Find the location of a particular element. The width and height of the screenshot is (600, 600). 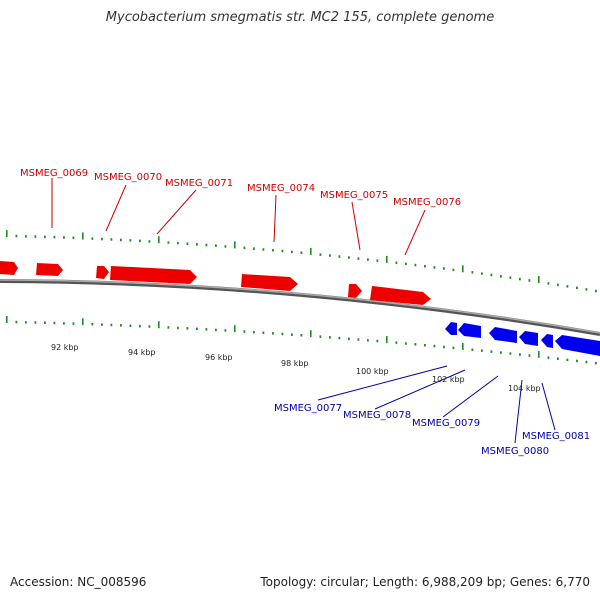

gene-label-msmeg-0077: MSMEG_0077 is located at coordinates (308, 408).